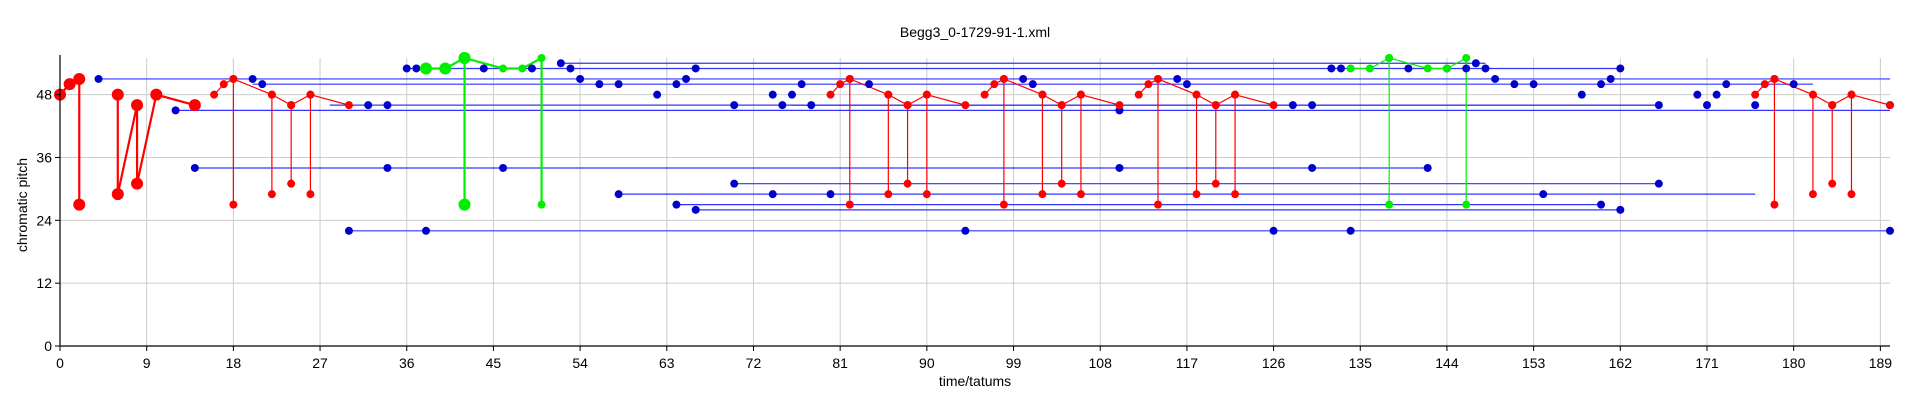  Describe the element at coordinates (975, 32) in the screenshot. I see `chart-title: Begg3_0-1729-91-1.xml` at that location.